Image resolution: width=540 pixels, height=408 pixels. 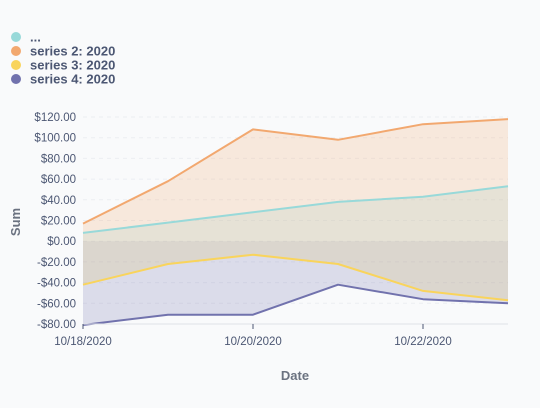 What do you see at coordinates (56, 263) in the screenshot?
I see `y-tick-label: -$20.00` at bounding box center [56, 263].